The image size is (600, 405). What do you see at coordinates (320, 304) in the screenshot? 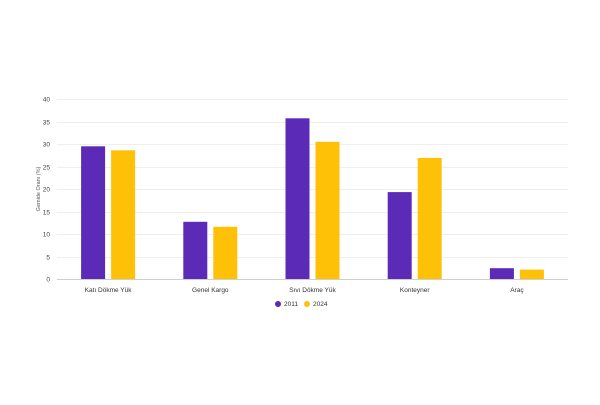
I see `legend-label: 2024` at bounding box center [320, 304].